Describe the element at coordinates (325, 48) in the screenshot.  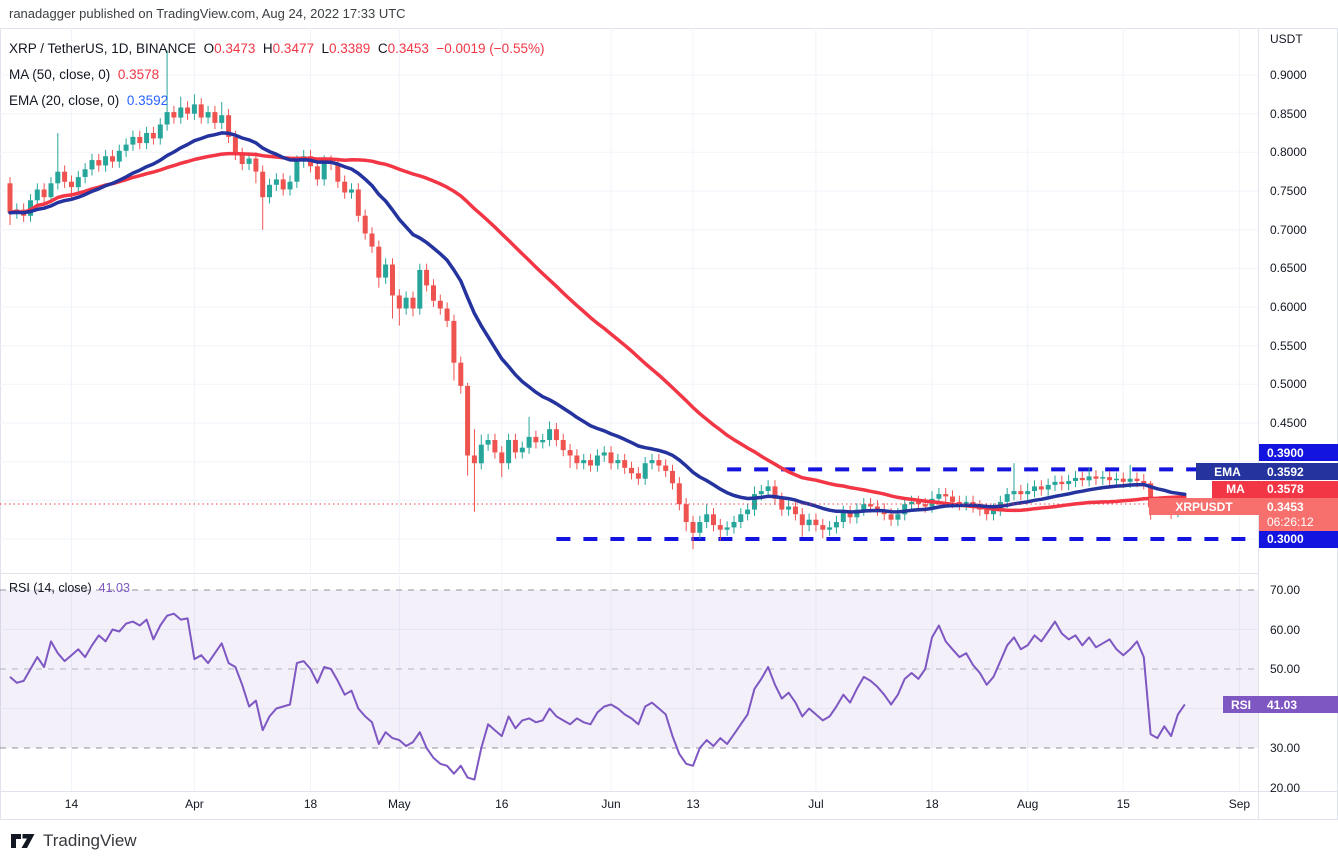
I see `low-label: L` at that location.